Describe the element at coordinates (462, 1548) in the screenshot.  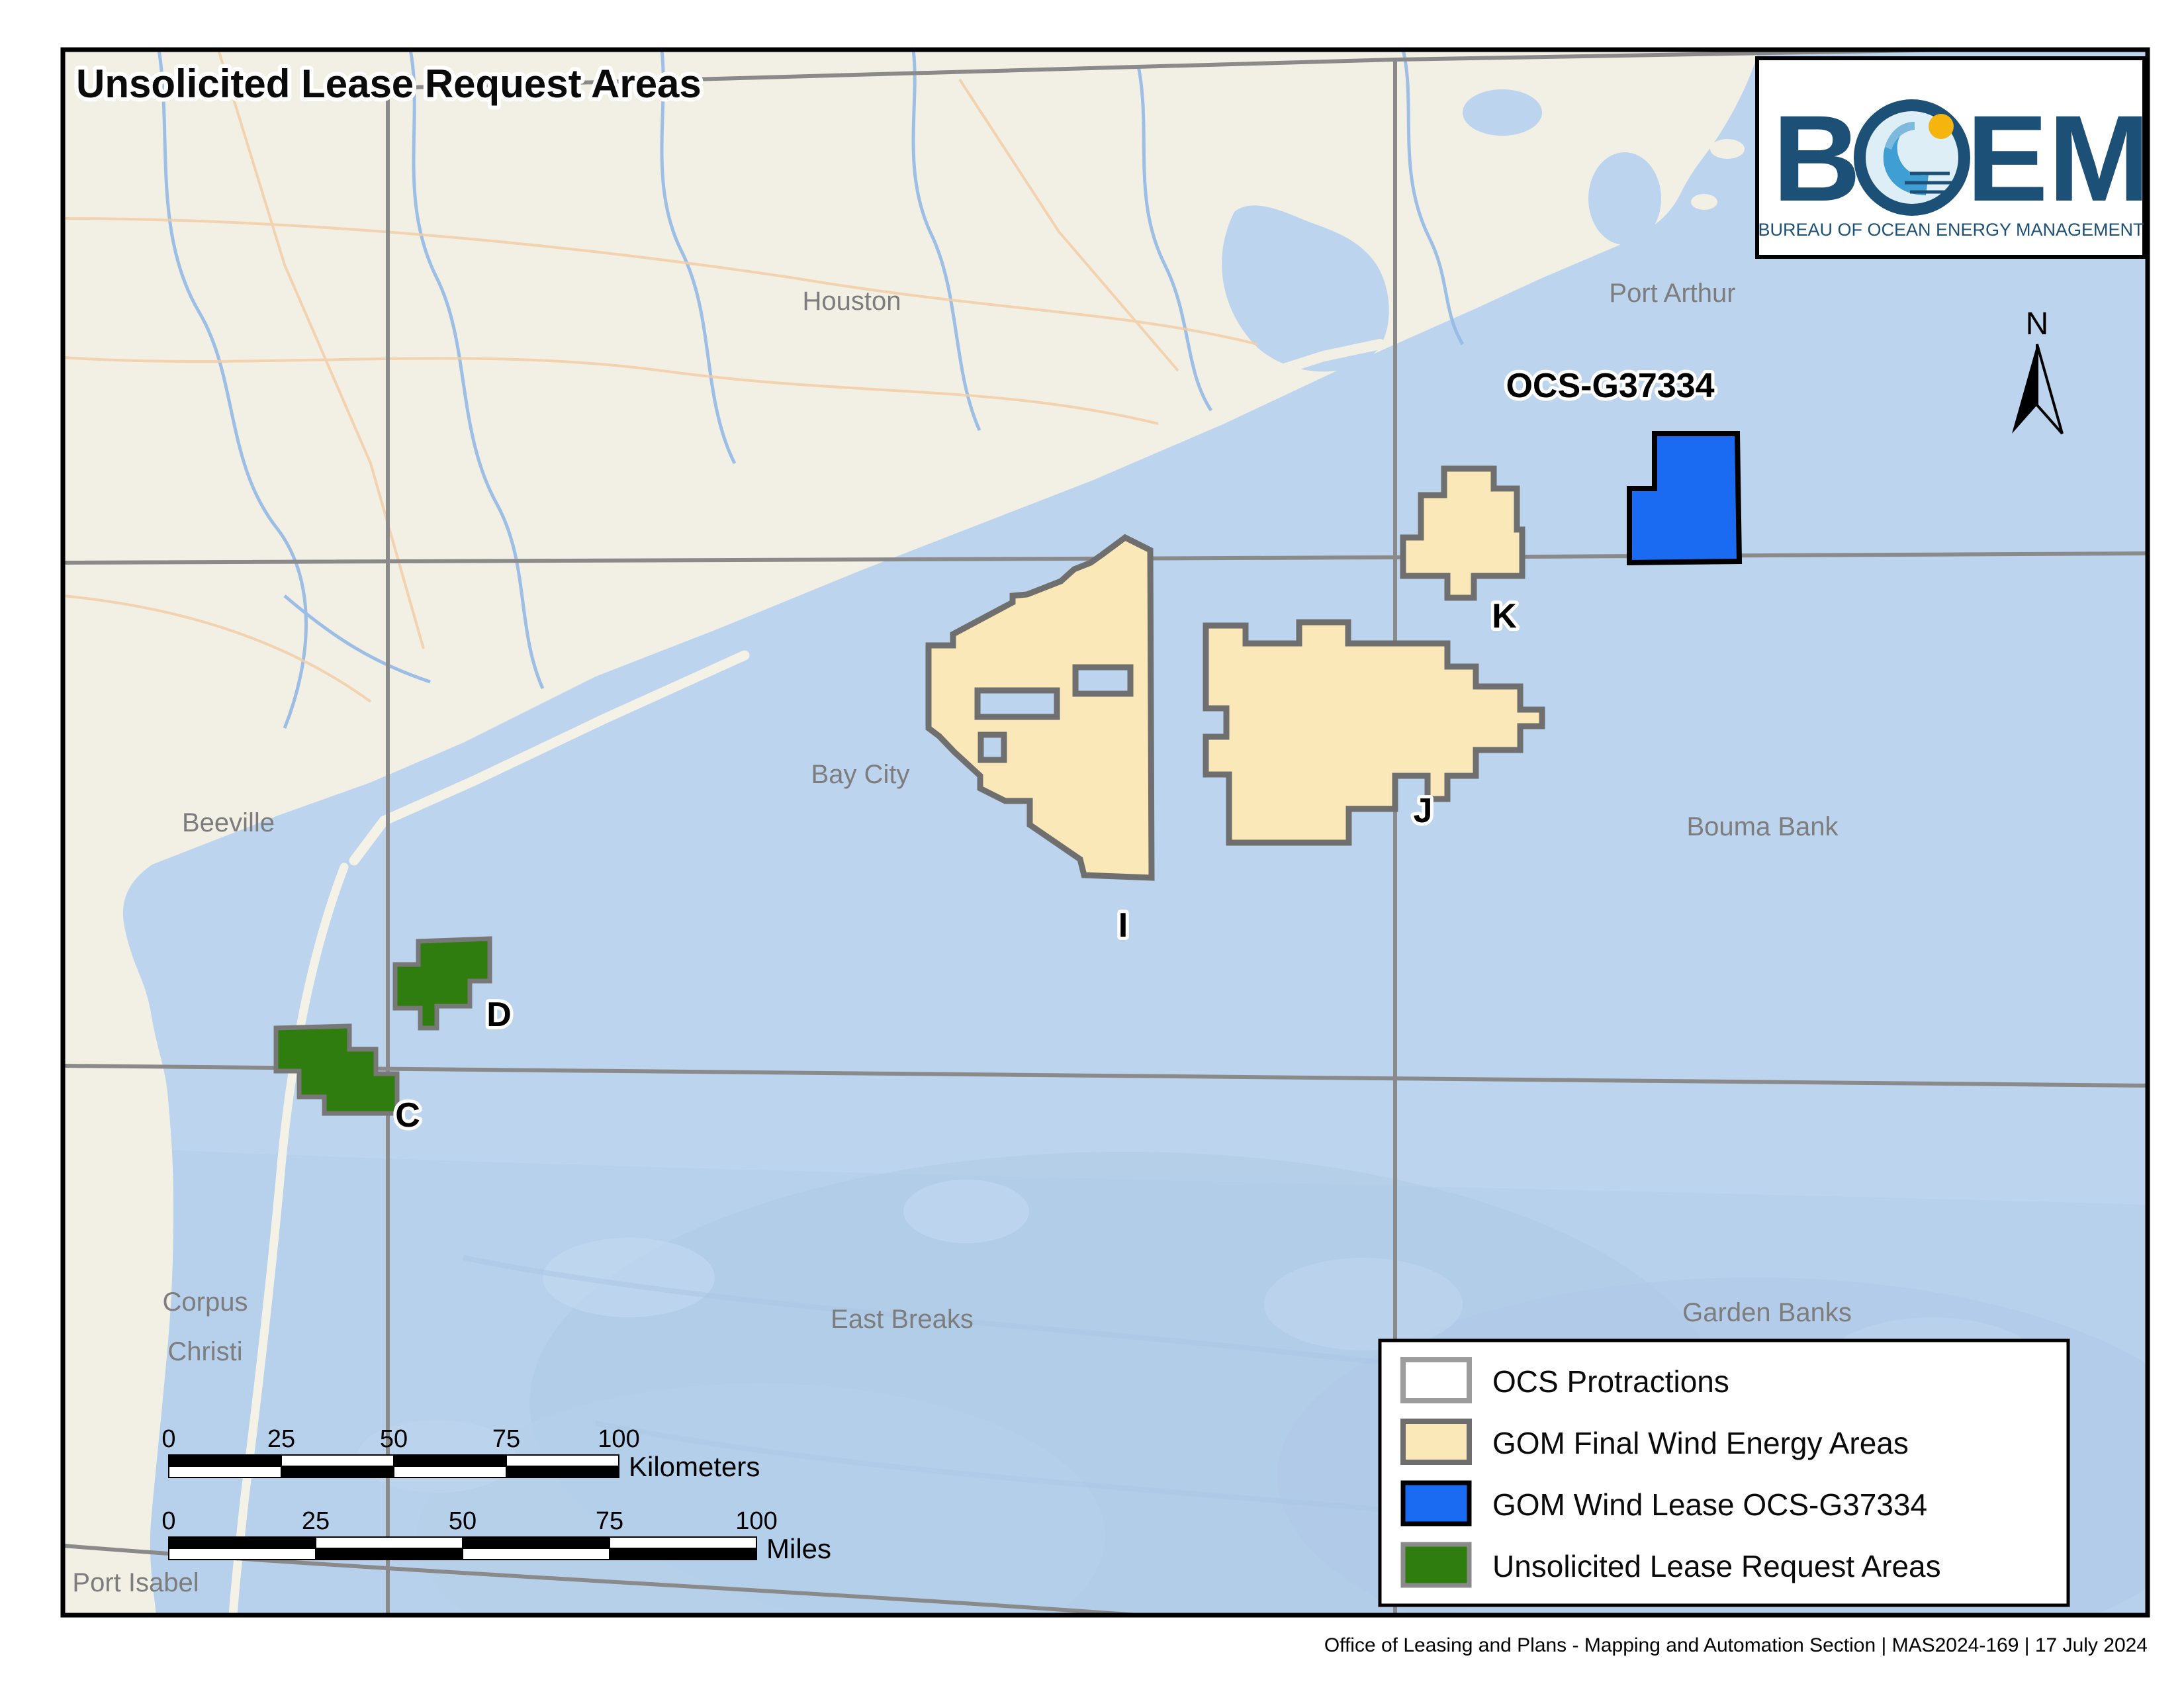
I see `scalebar-miles-bar` at that location.